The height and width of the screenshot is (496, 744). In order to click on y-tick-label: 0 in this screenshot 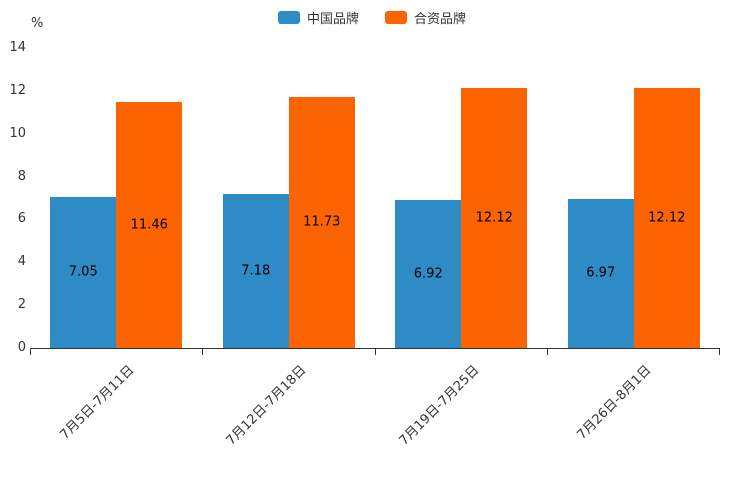, I will do `click(21, 347)`.